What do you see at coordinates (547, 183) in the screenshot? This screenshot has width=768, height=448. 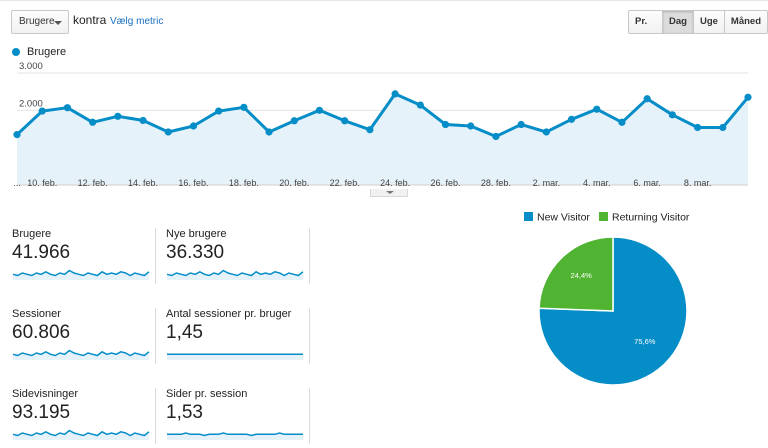 I see `x-tick-label: 2. mar.` at bounding box center [547, 183].